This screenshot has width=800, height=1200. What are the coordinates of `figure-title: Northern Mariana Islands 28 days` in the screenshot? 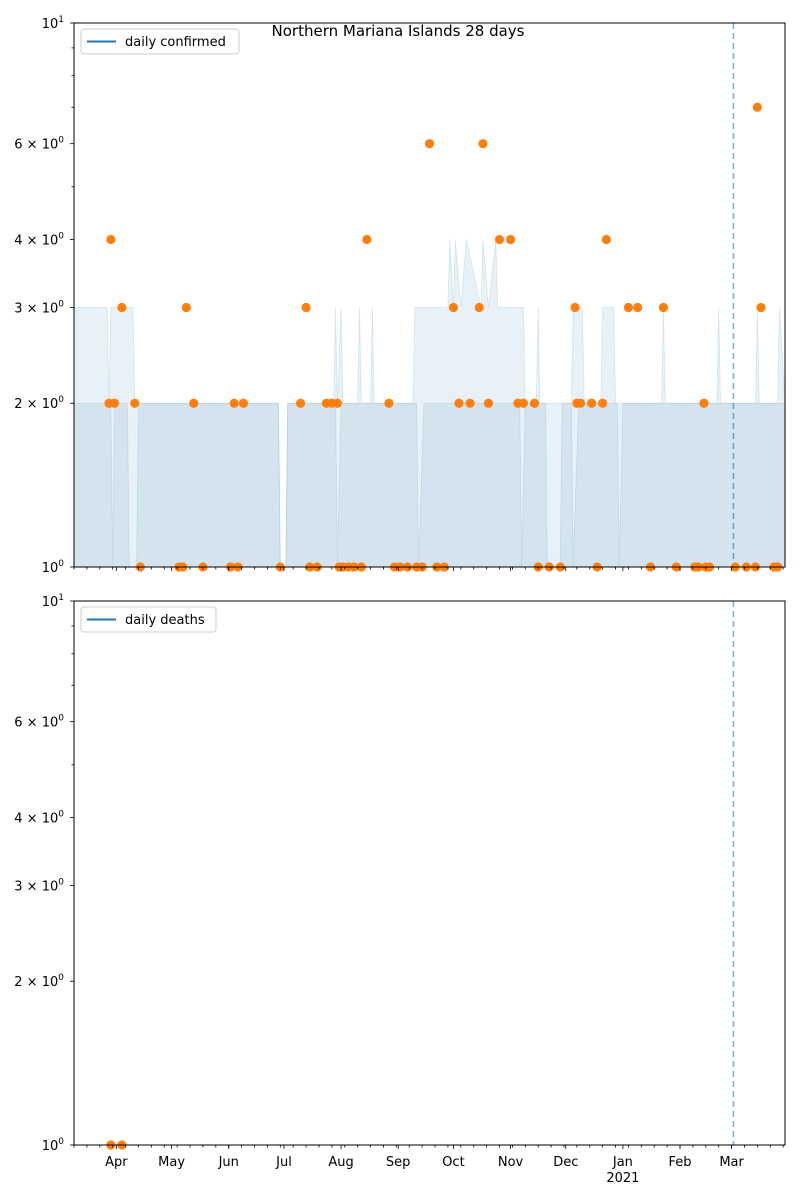 It's located at (398, 31).